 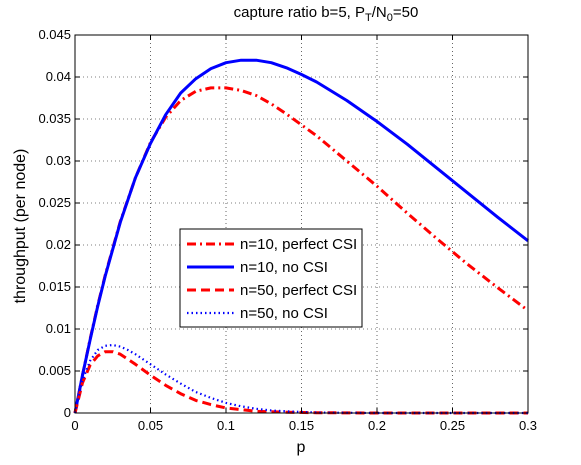 What do you see at coordinates (54, 202) in the screenshot?
I see `y-tick-label: 0.025` at bounding box center [54, 202].